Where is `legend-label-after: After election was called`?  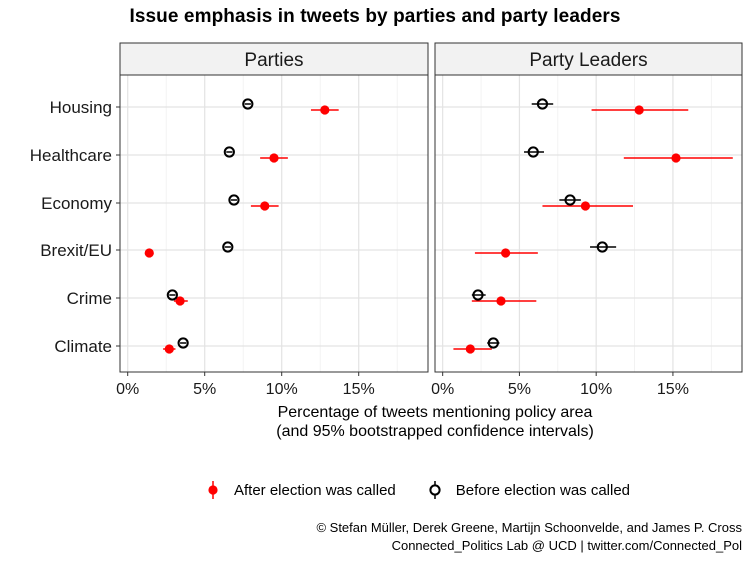
legend-label-after: After election was called is located at coordinates (315, 490).